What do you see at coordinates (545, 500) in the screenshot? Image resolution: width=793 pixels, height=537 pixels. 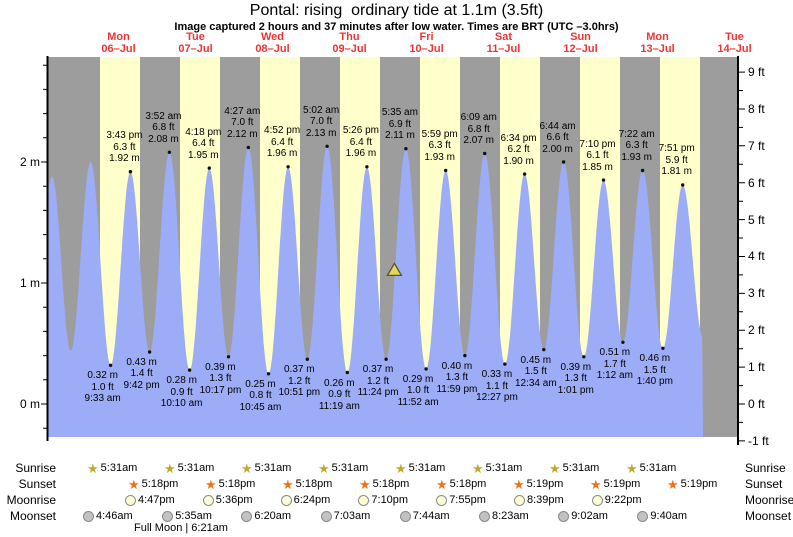 I see `moonrise-time: 8:39pm` at bounding box center [545, 500].